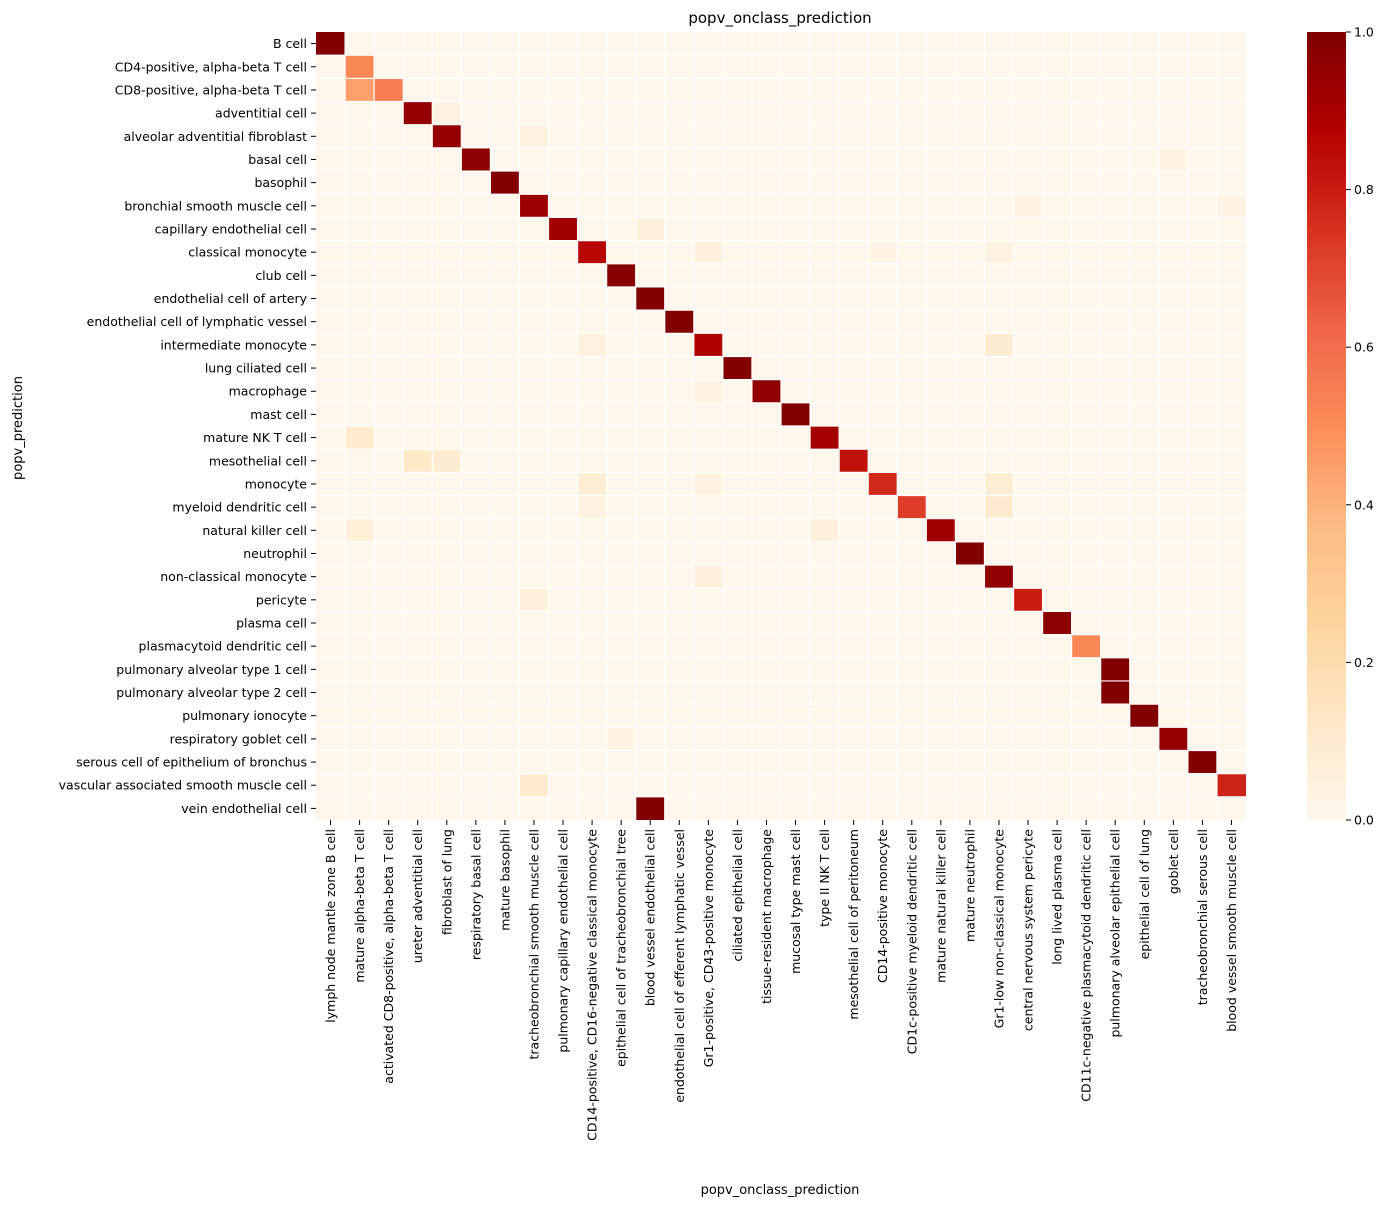 The width and height of the screenshot is (1386, 1206). I want to click on x-tick-label: pulmonary capillary endothelial cell, so click(563, 941).